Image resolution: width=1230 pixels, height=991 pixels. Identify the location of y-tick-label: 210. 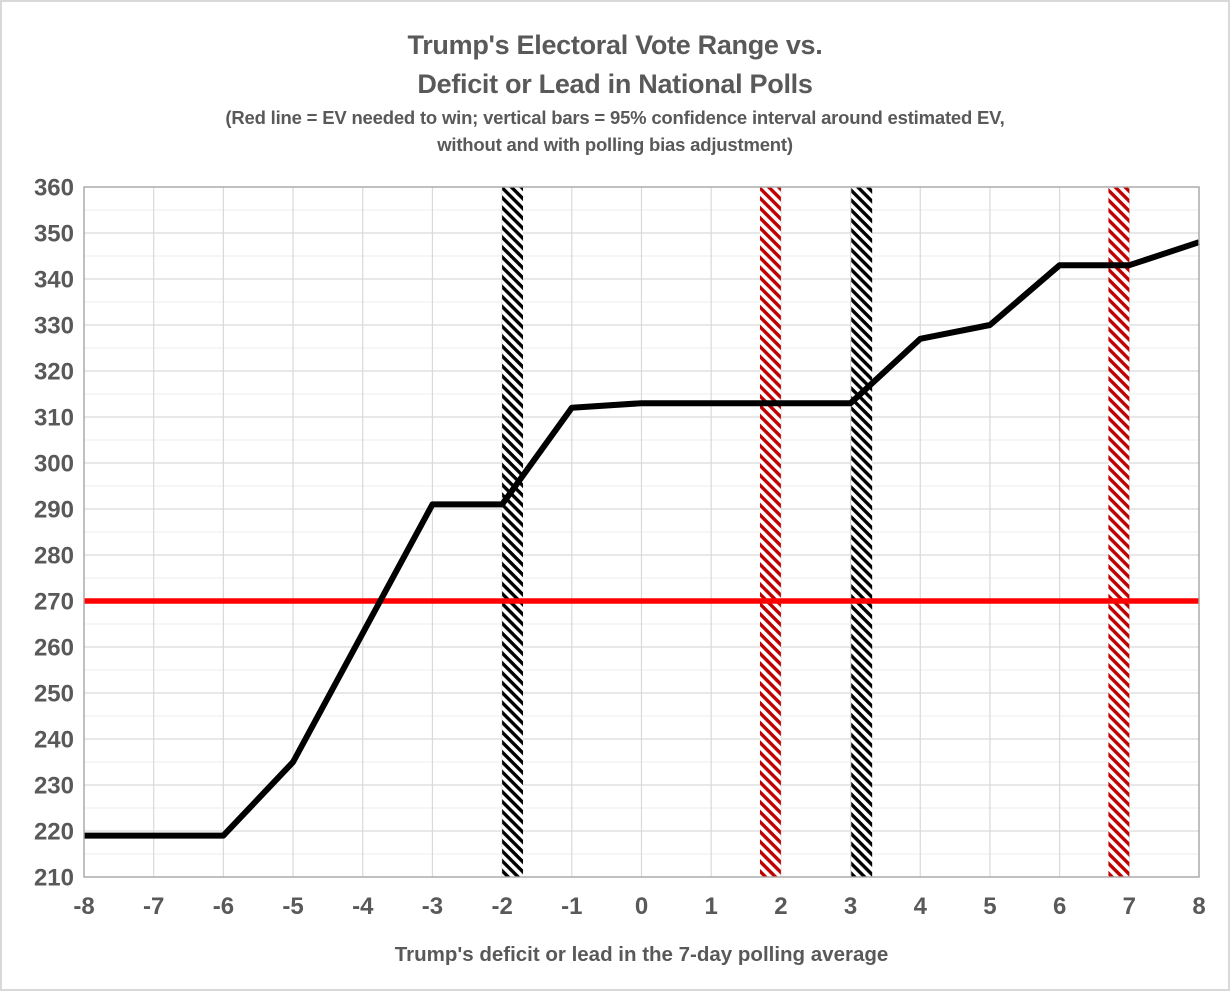
(54, 878).